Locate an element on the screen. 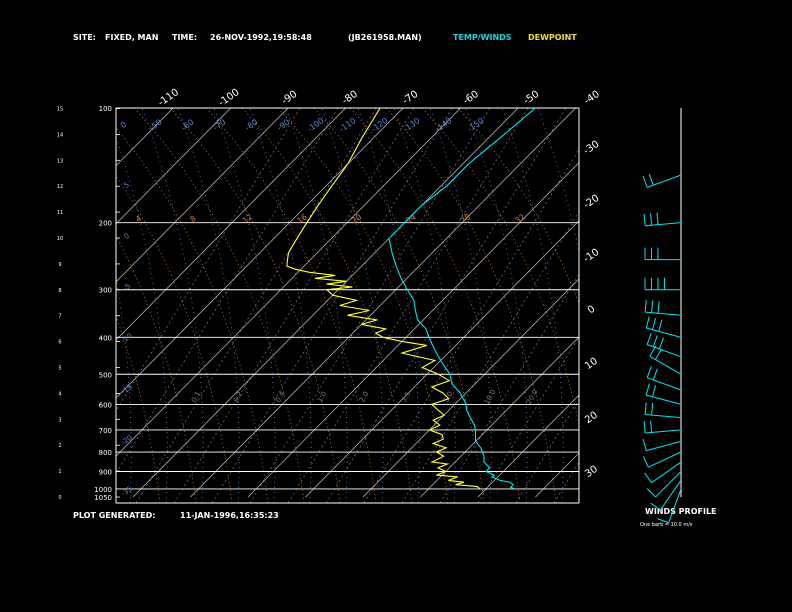  moist-adiabat-label: -80 is located at coordinates (252, 125).